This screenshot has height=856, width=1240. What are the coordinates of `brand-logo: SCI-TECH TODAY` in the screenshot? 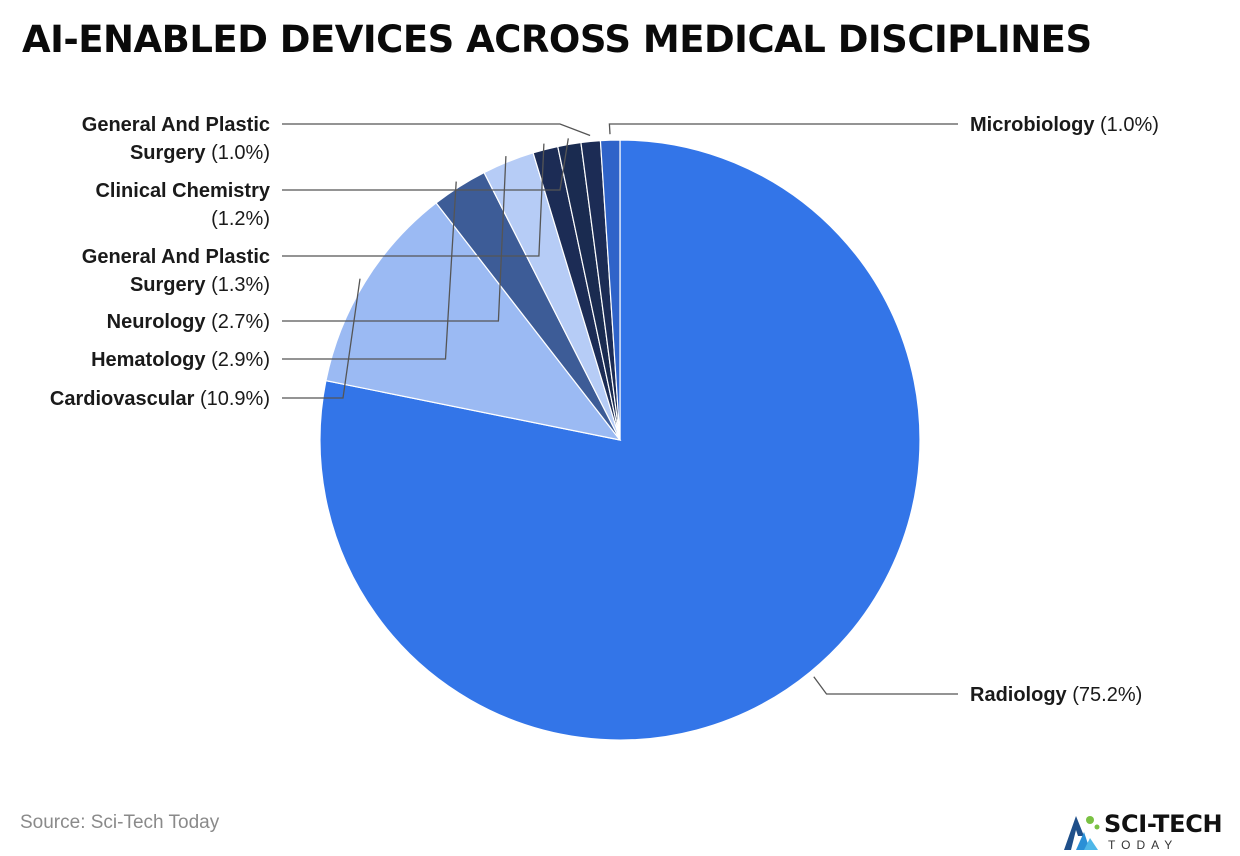 It's located at (1147, 831).